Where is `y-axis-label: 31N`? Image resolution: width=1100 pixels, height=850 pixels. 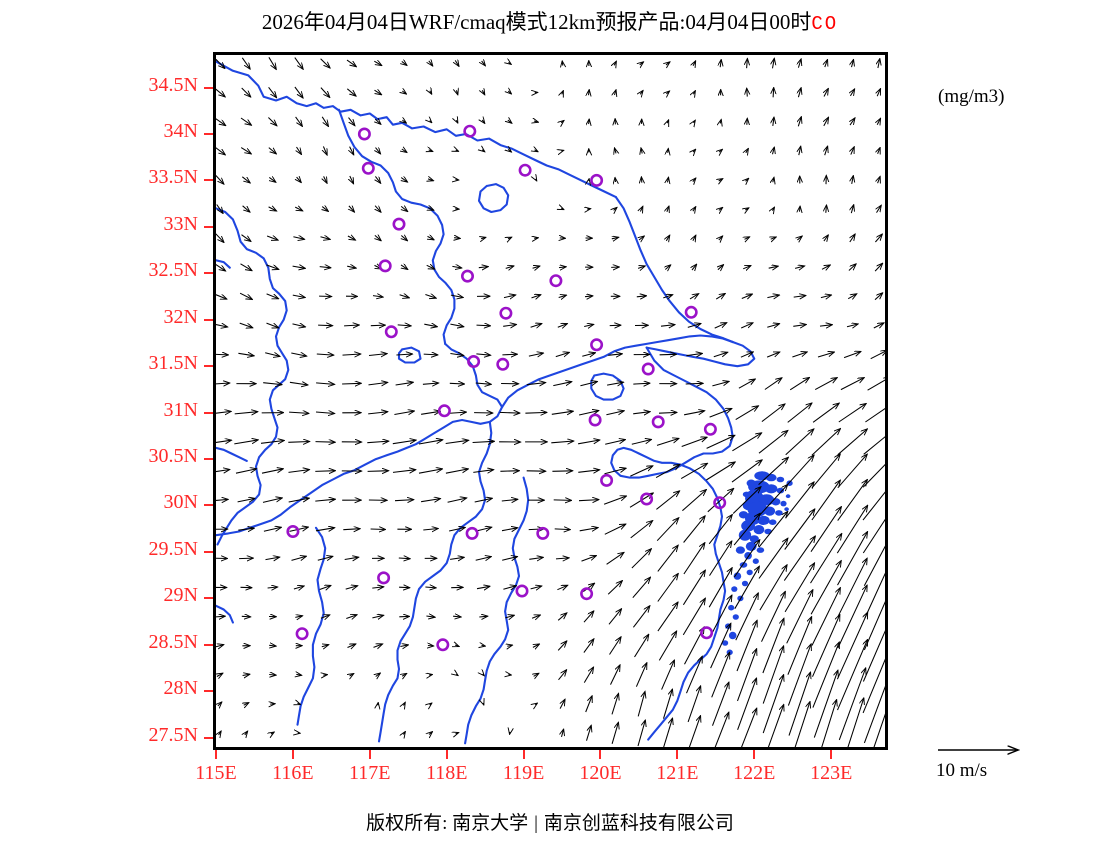
y-axis-label: 31N is located at coordinates (180, 409).